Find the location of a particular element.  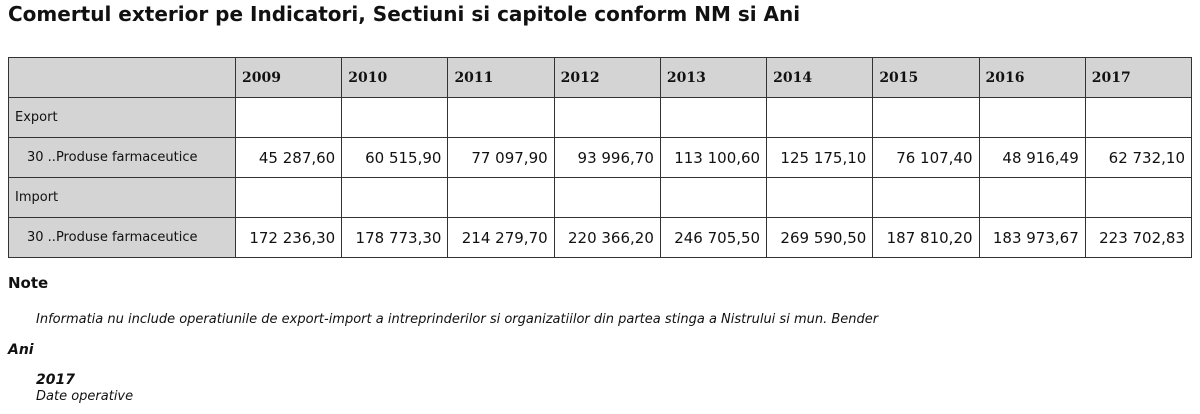

value-cell: 172 236,30 is located at coordinates (288, 237).